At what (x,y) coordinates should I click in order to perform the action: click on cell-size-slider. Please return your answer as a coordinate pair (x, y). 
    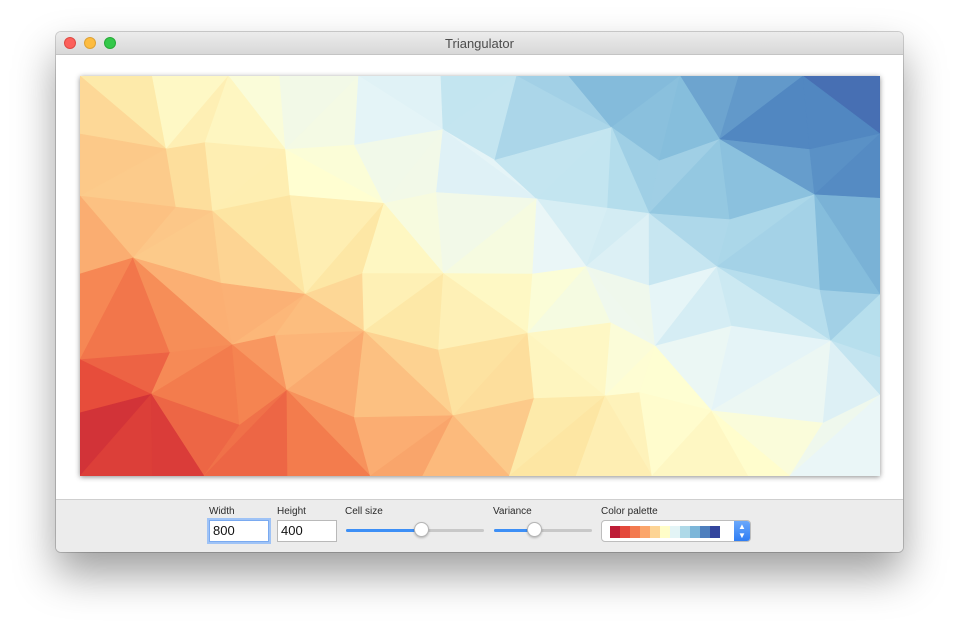
    Looking at the image, I should click on (415, 530).